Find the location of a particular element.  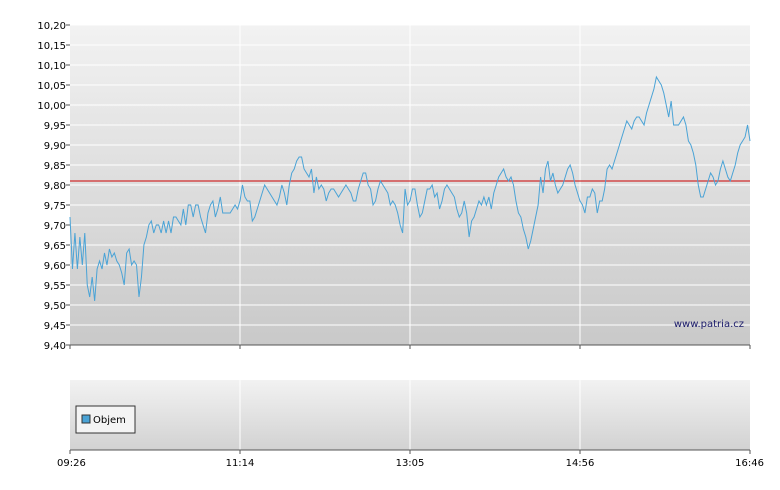

legend-swatch is located at coordinates (86, 419).